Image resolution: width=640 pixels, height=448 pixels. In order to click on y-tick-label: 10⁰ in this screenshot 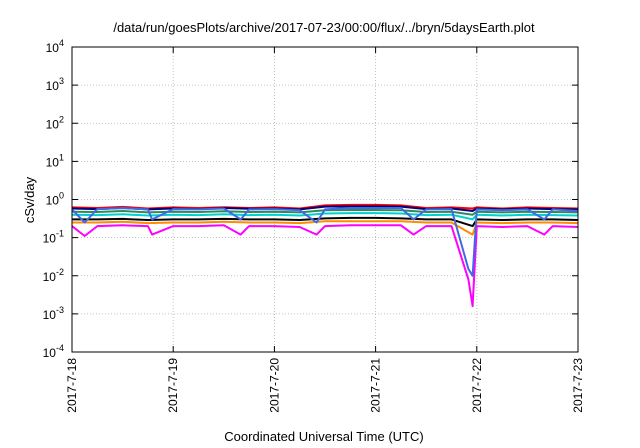, I will do `click(55, 199)`.